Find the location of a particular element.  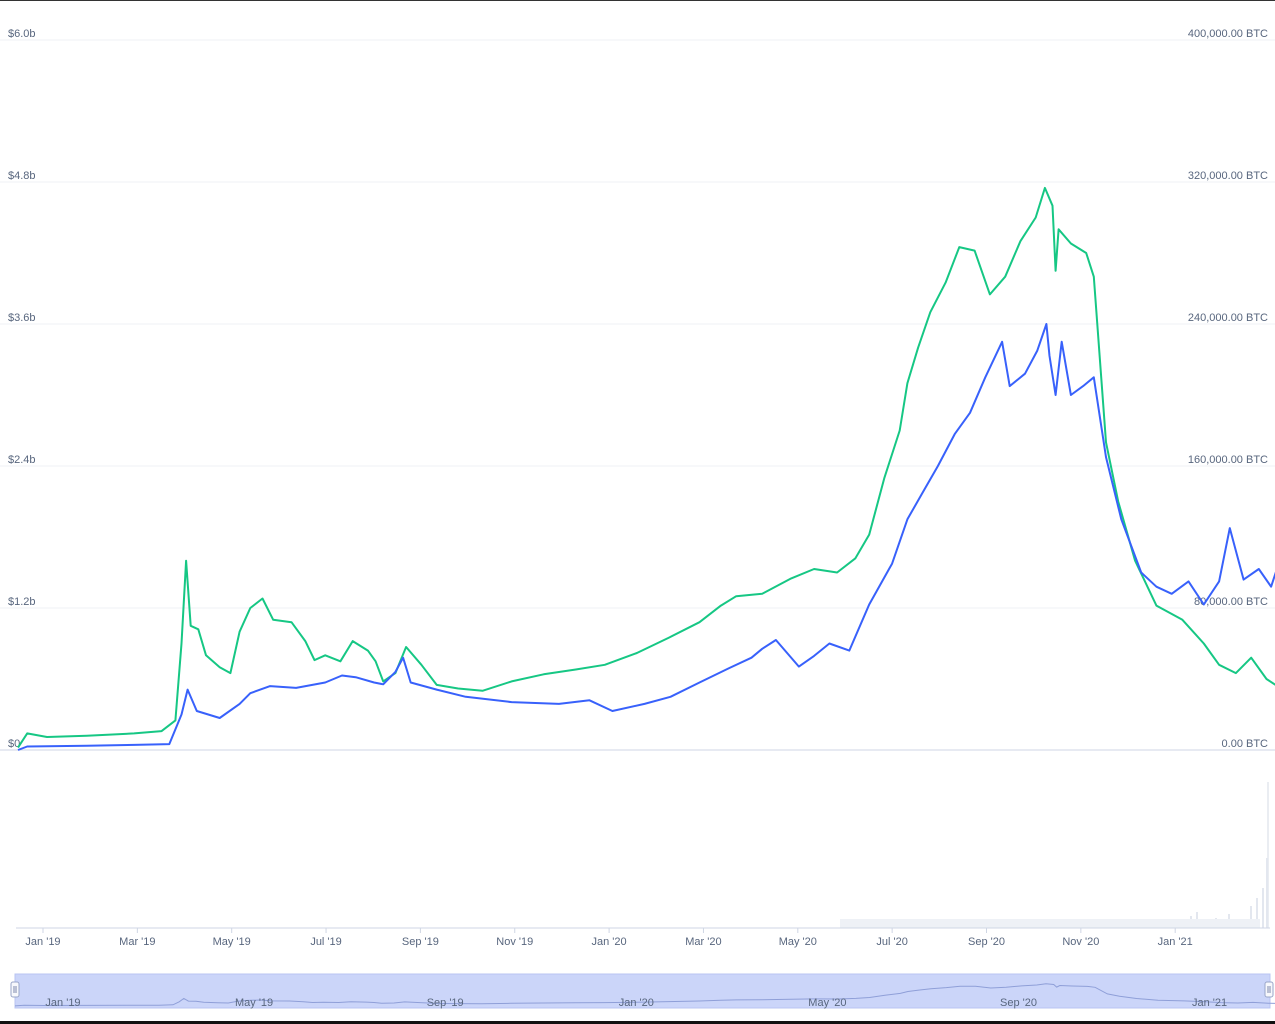

right-tick-label: 160,000.00 BTC is located at coordinates (1228, 460).